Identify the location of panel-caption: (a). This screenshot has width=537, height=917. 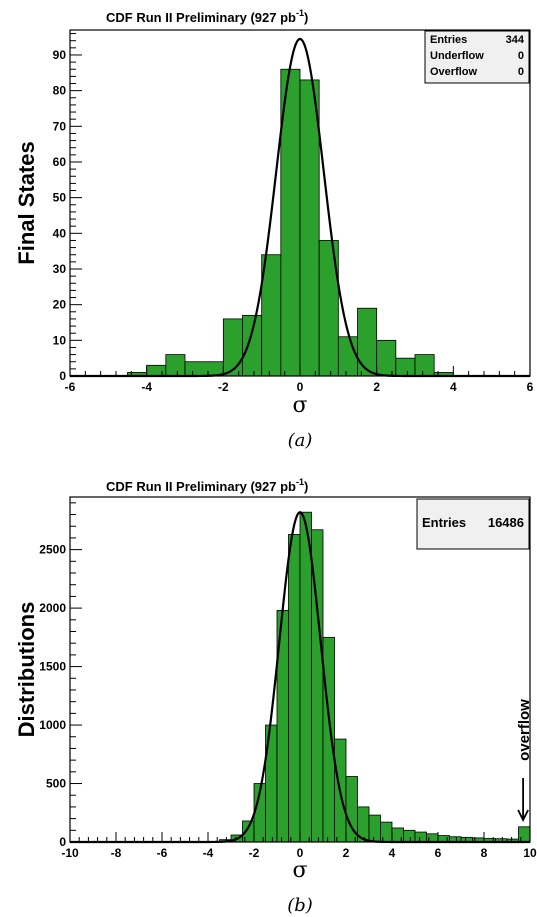
(300, 440).